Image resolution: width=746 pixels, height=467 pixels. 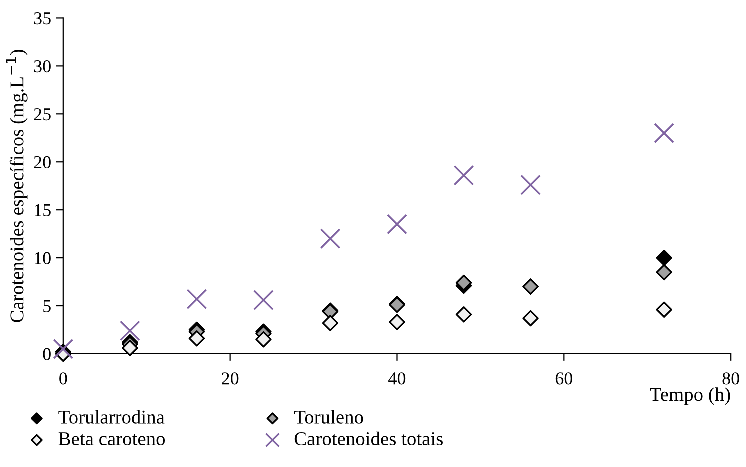 What do you see at coordinates (43, 210) in the screenshot?
I see `y-tick-label: 15` at bounding box center [43, 210].